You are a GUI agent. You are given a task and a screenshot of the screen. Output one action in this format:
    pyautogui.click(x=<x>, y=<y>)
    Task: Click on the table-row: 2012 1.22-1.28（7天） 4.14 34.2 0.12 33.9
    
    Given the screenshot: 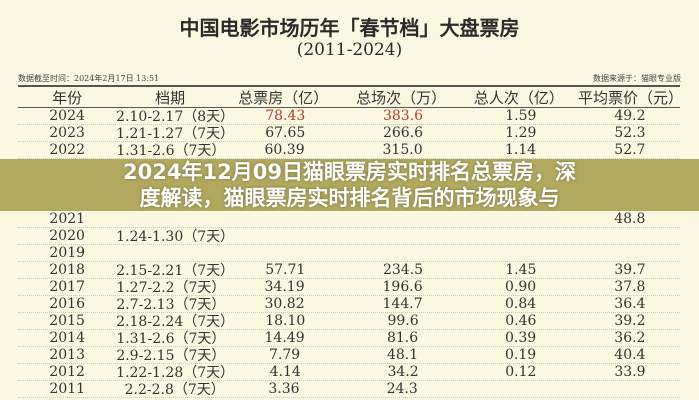 What is the action you would take?
    pyautogui.click(x=349, y=372)
    